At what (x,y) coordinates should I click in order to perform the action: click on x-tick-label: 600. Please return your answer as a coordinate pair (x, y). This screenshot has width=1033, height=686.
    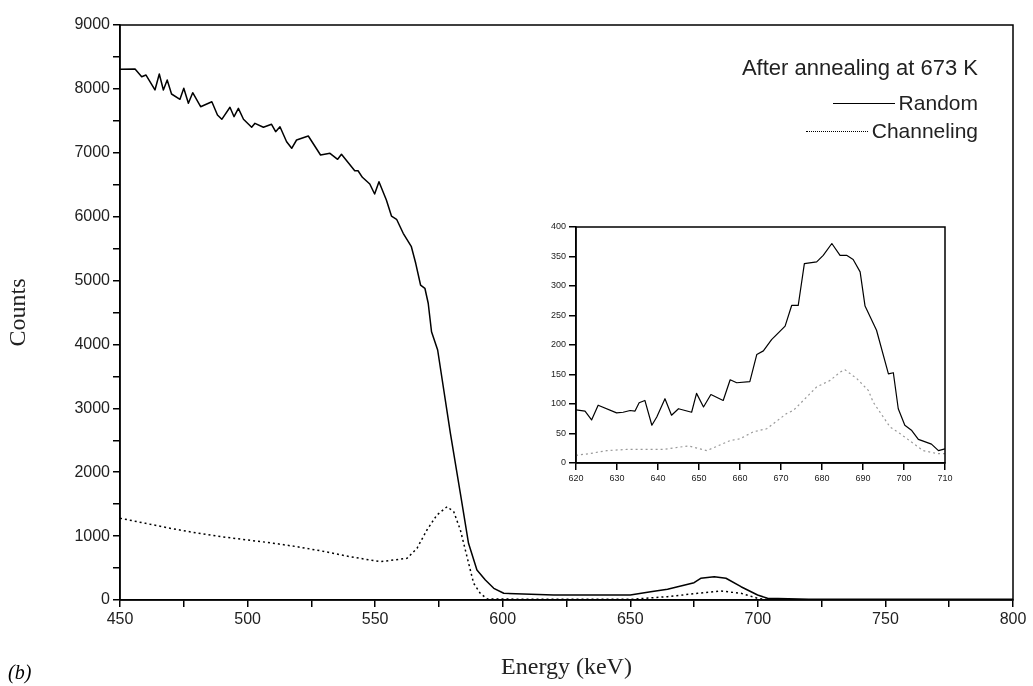
    Looking at the image, I should click on (503, 619).